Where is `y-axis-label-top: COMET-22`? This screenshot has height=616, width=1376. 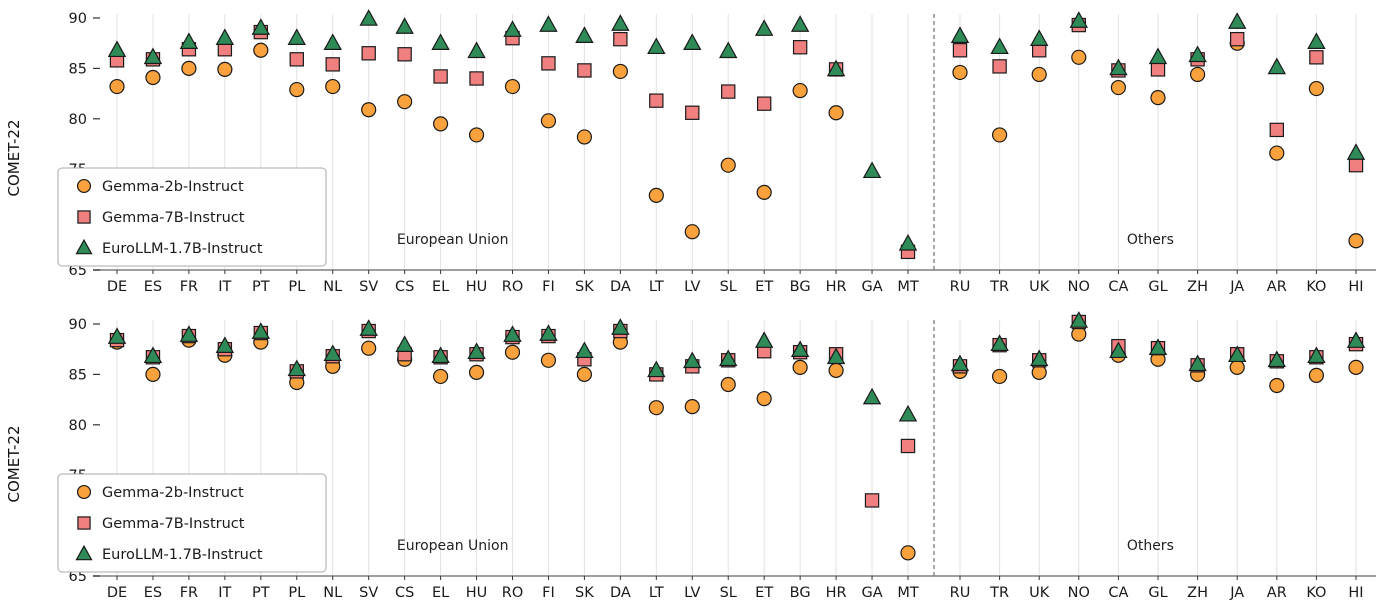 y-axis-label-top: COMET-22 is located at coordinates (14, 158).